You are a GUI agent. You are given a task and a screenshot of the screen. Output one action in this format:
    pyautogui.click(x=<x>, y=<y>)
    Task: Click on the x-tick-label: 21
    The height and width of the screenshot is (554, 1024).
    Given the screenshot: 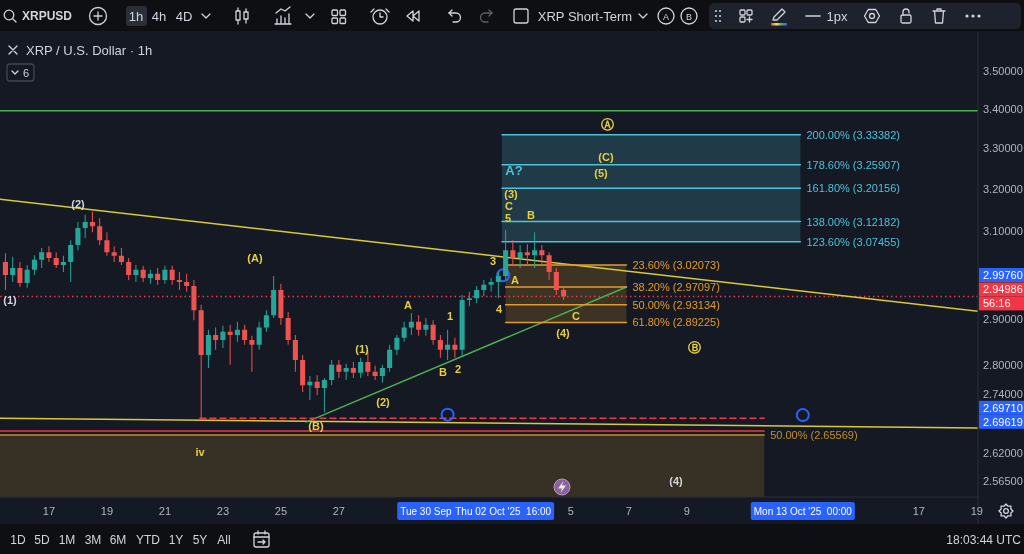 What is the action you would take?
    pyautogui.click(x=165, y=511)
    